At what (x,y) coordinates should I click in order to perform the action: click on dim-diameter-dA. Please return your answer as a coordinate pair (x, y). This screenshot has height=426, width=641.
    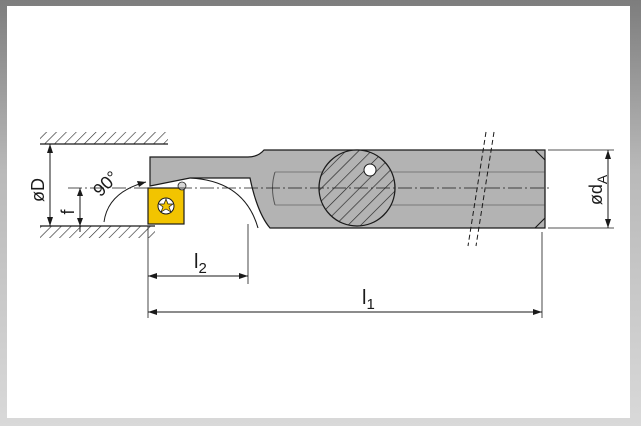
    Looking at the image, I should click on (581, 189).